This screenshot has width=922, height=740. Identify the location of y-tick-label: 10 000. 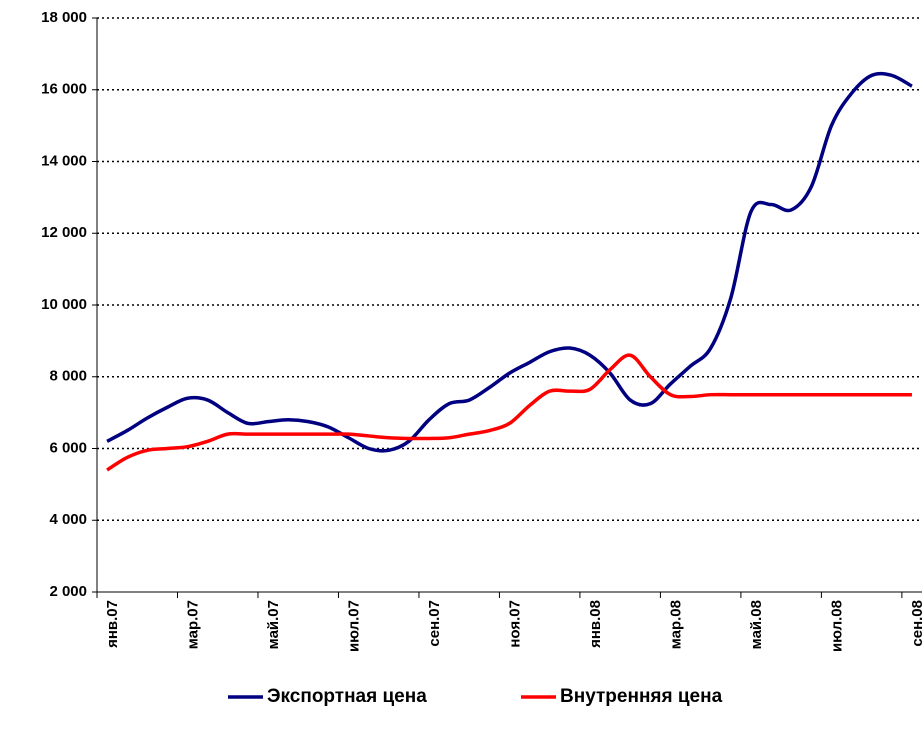
(64, 304).